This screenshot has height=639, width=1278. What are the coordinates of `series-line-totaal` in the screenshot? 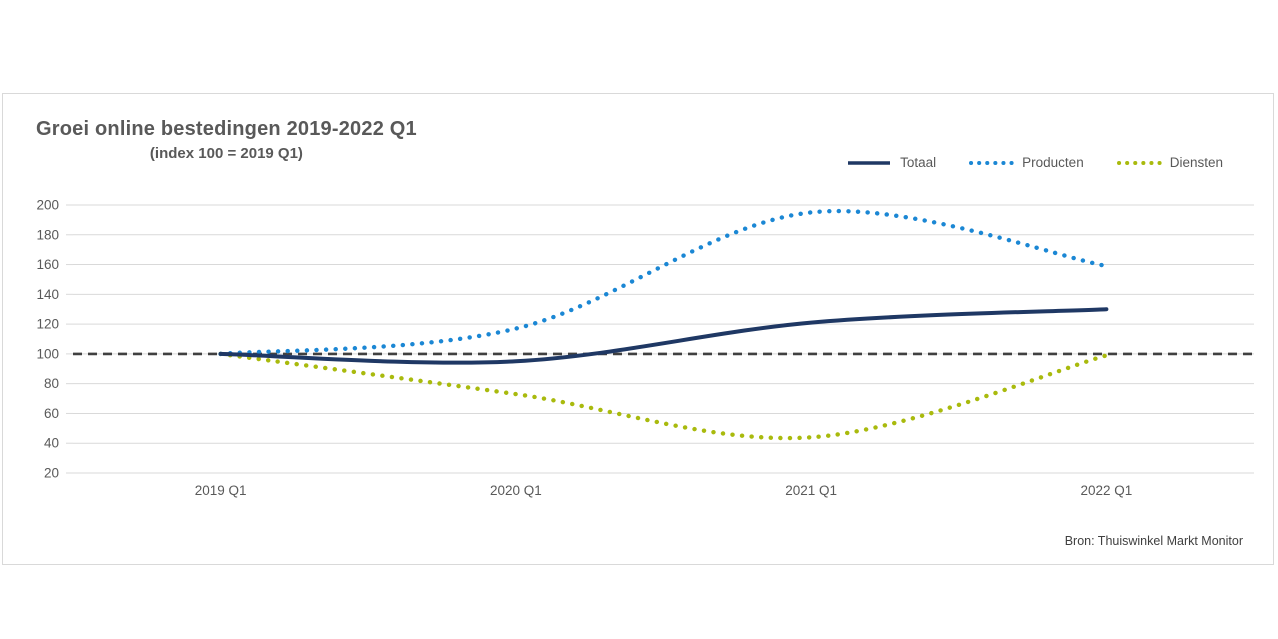 It's located at (663, 336).